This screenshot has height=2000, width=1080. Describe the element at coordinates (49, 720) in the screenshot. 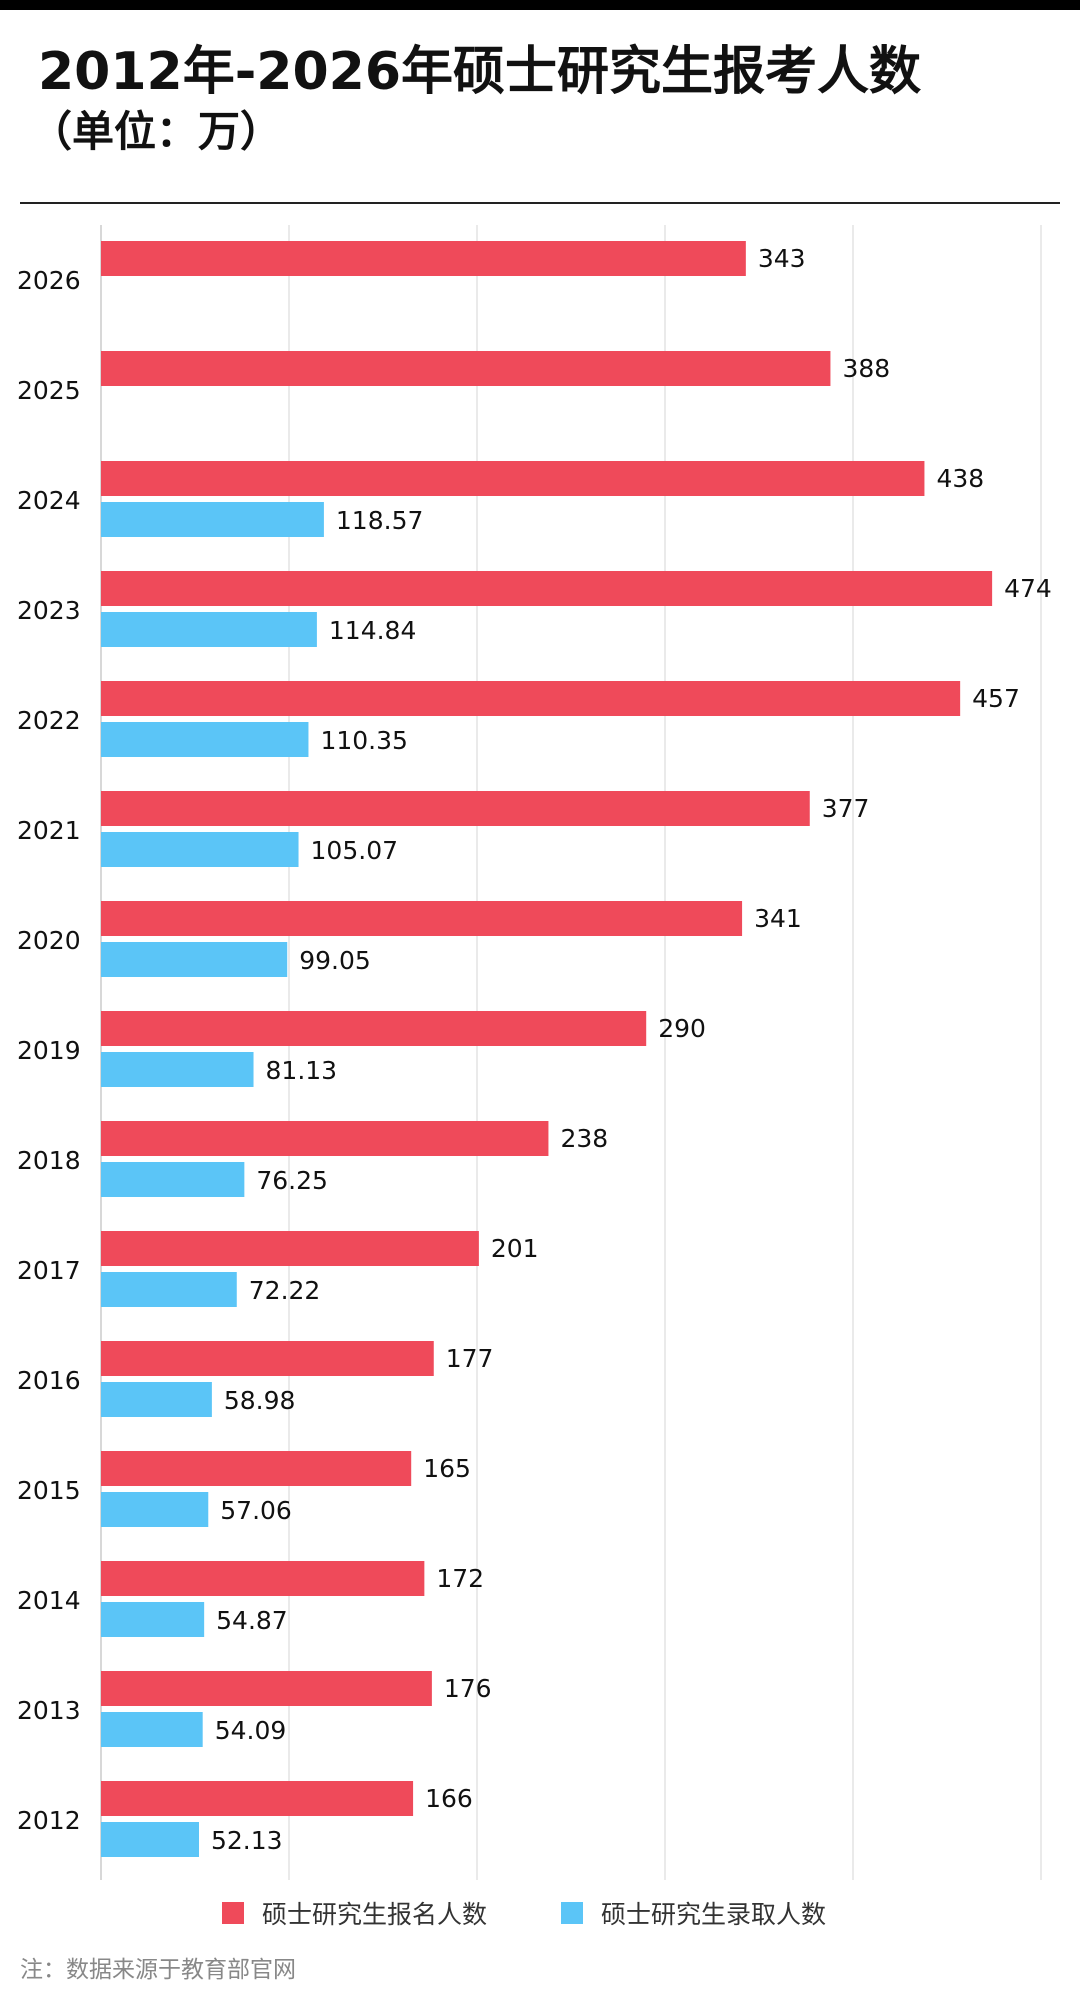

I see `y-tick-label: 2022` at that location.